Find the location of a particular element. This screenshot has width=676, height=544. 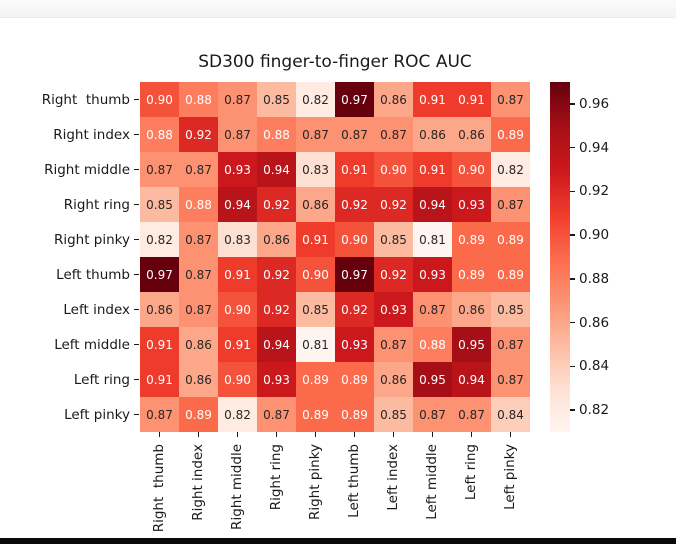

cell-6-7: 0.87 is located at coordinates (432, 309).